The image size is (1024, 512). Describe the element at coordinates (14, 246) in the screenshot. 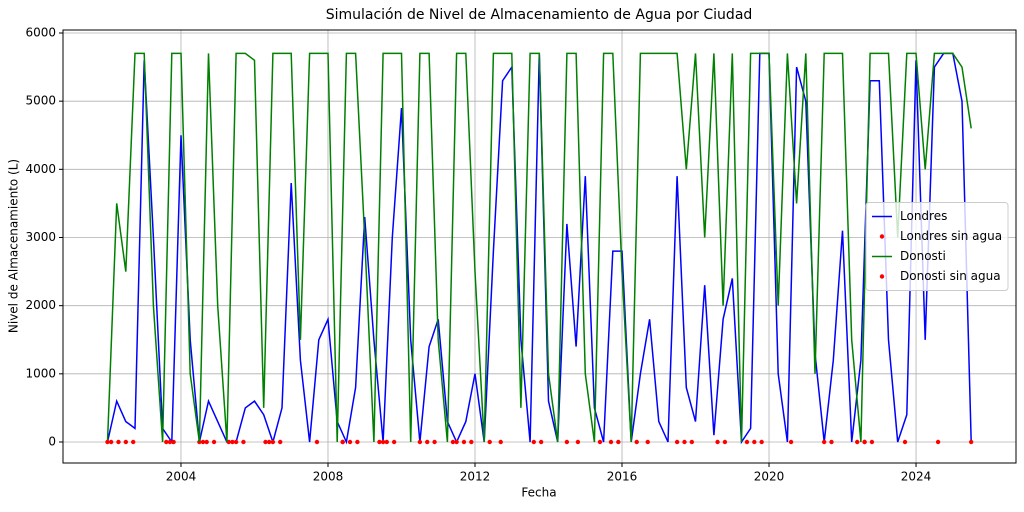

I see `y-axis-label: Nivel de Almacenamiento (L)` at that location.